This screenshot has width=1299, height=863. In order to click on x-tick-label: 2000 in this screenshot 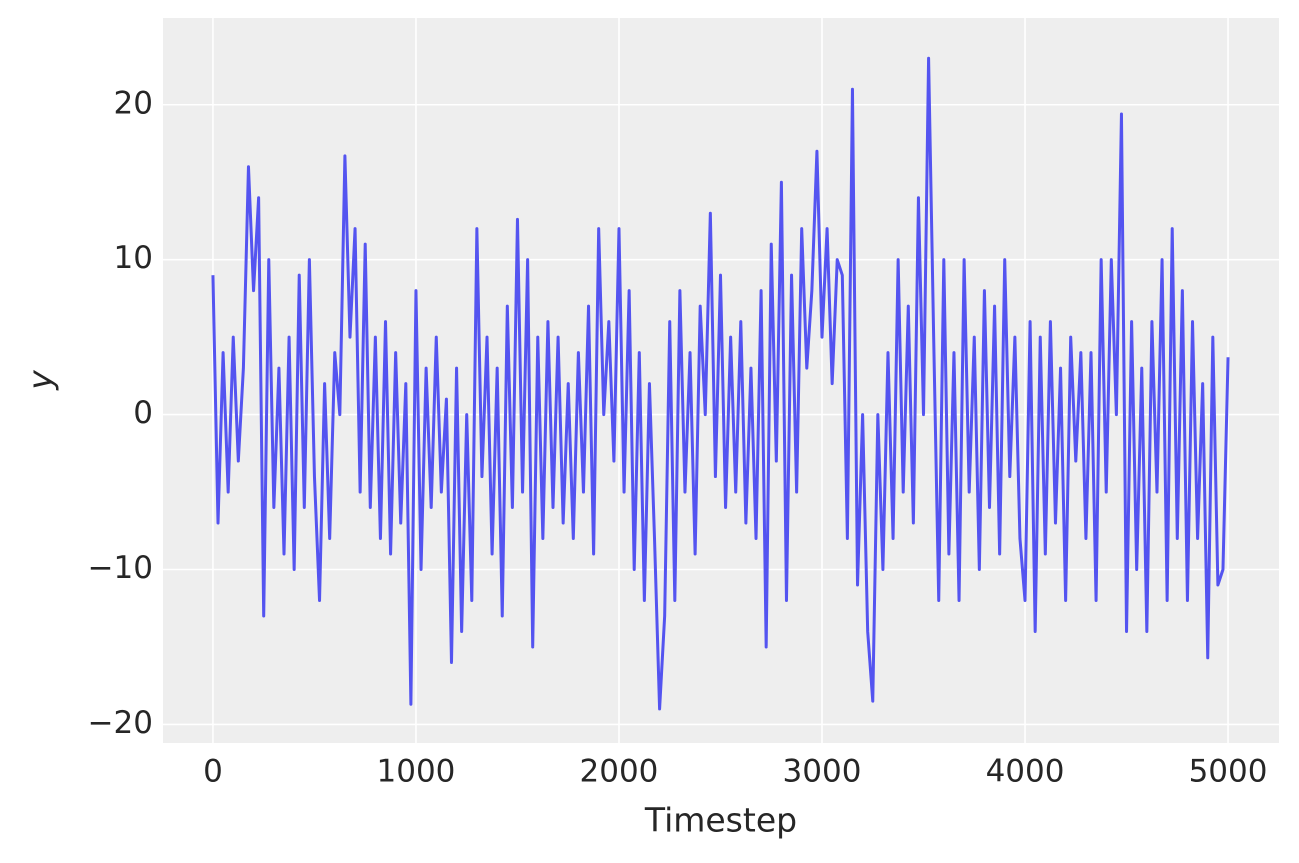, I will do `click(619, 772)`.